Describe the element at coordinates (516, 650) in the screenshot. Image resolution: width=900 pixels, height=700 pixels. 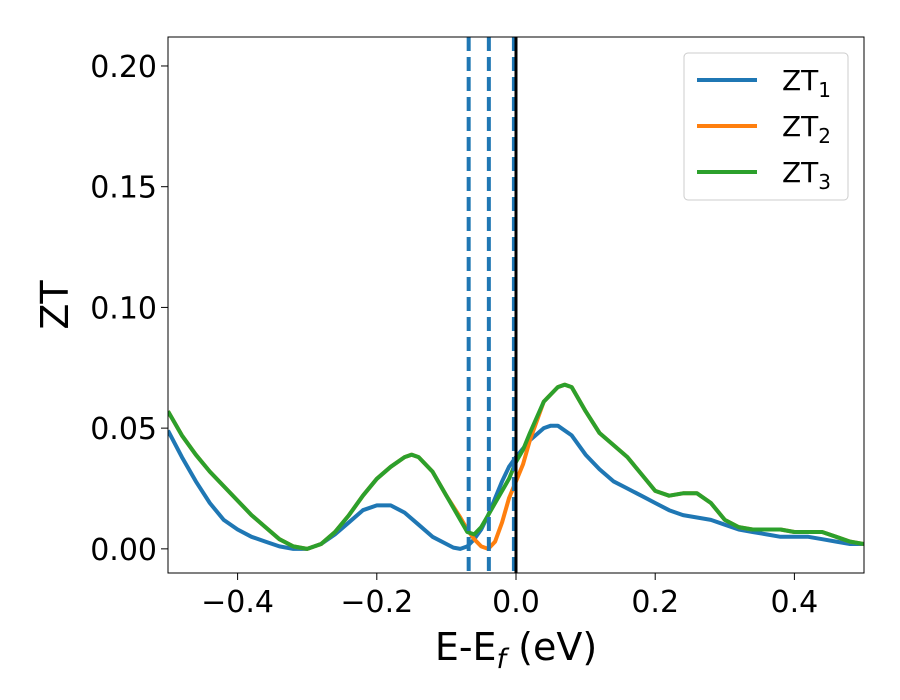
I see `x-axis-label: E-Ef (eV)` at that location.